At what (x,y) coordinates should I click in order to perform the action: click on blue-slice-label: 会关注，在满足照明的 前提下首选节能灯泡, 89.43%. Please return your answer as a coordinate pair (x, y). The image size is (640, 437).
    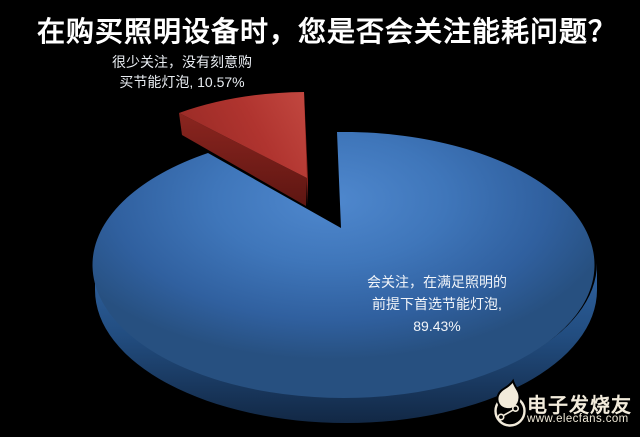
    Looking at the image, I should click on (437, 304).